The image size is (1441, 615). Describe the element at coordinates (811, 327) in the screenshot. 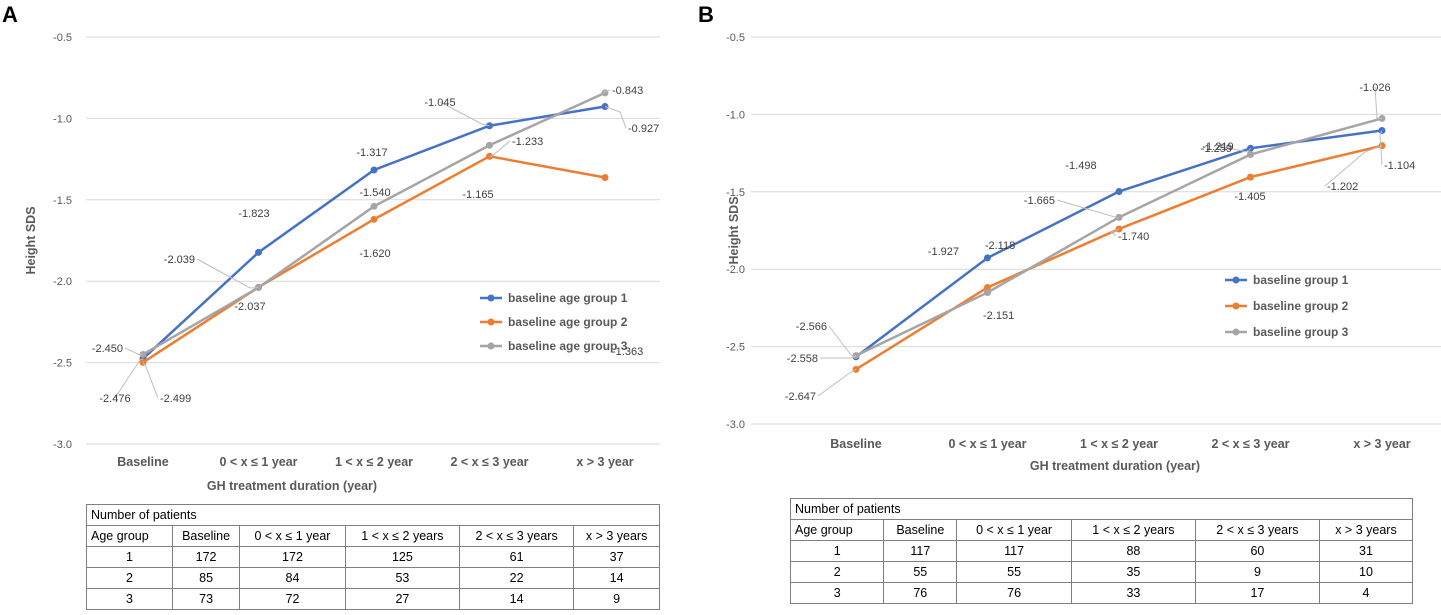

I see `data-label: -2.566` at that location.